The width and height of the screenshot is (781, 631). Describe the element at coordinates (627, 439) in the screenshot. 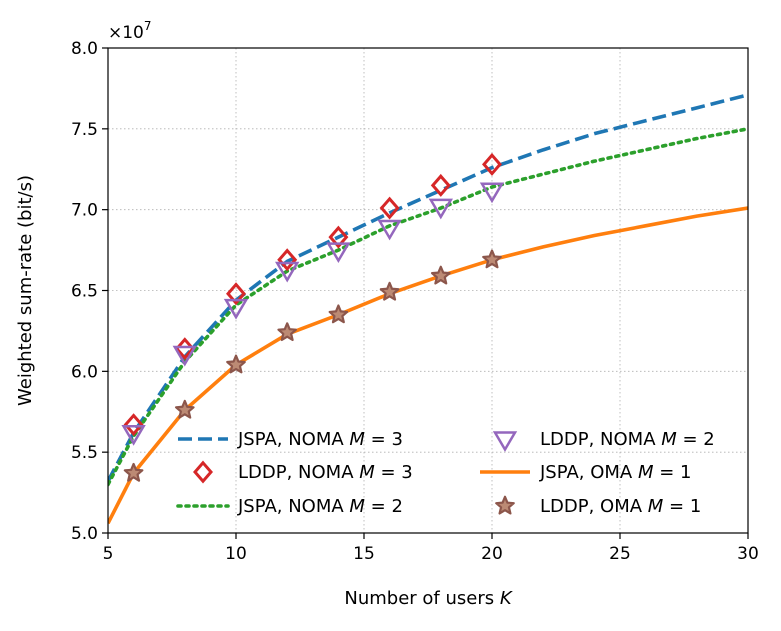

I see `legend-label: LDDP, NOMA M = 2` at that location.